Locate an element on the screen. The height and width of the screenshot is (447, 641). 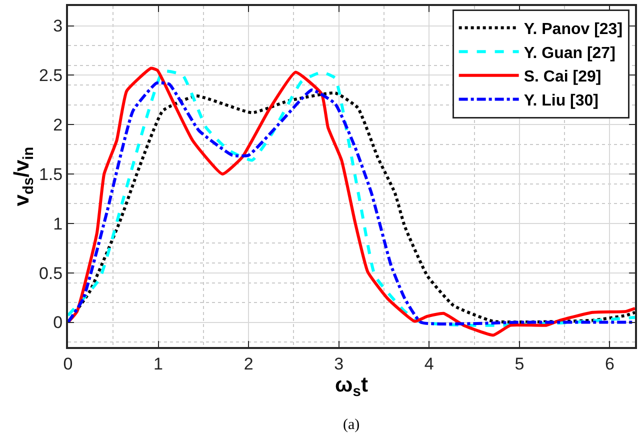
x-tick-label: 6 is located at coordinates (609, 364).